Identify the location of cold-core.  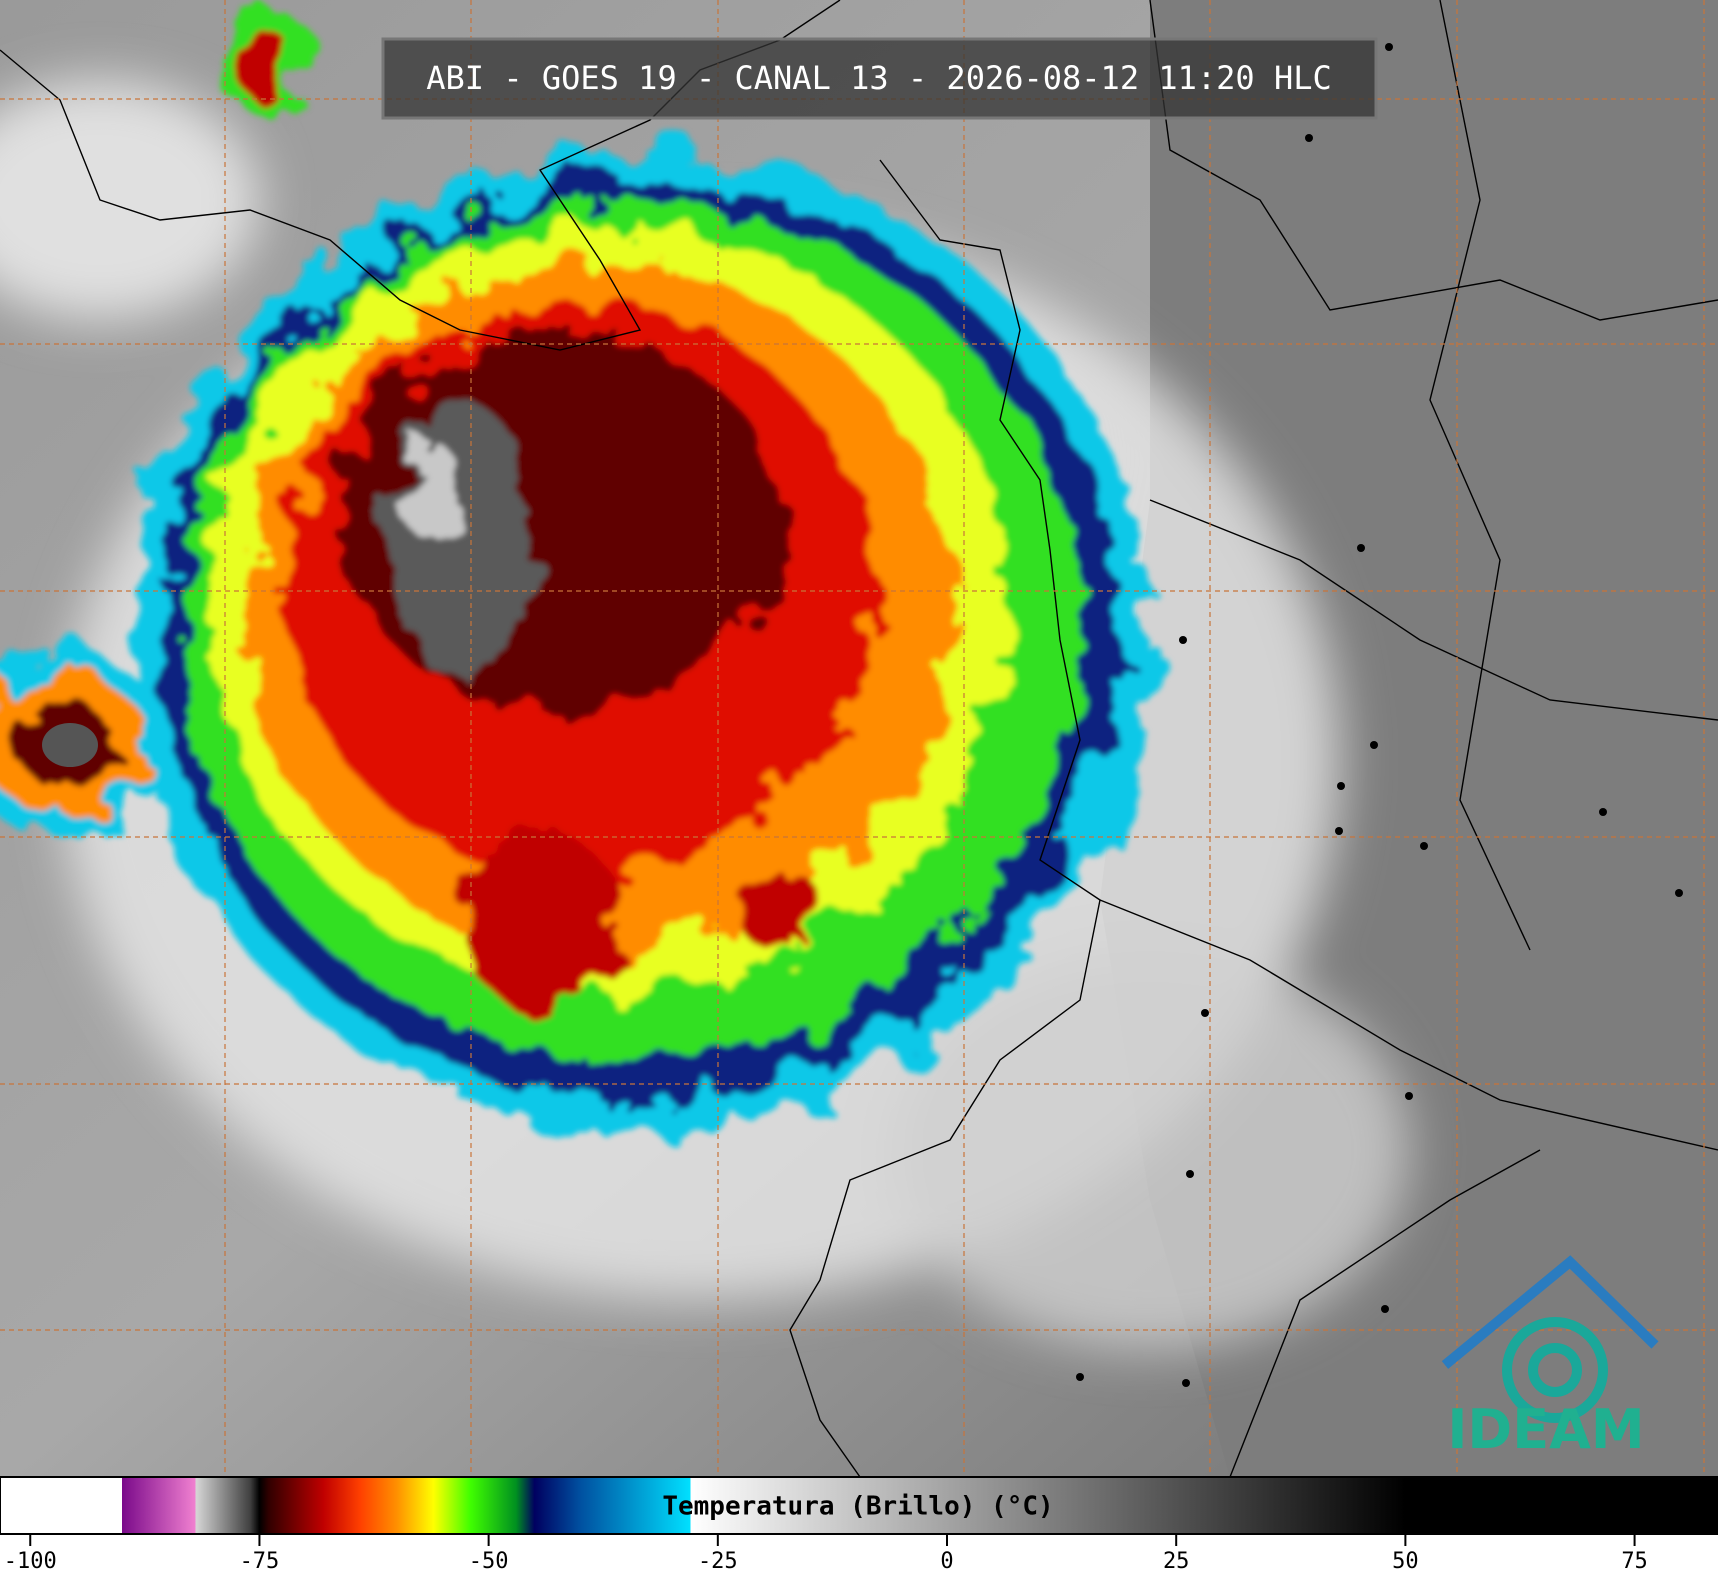
(70, 745).